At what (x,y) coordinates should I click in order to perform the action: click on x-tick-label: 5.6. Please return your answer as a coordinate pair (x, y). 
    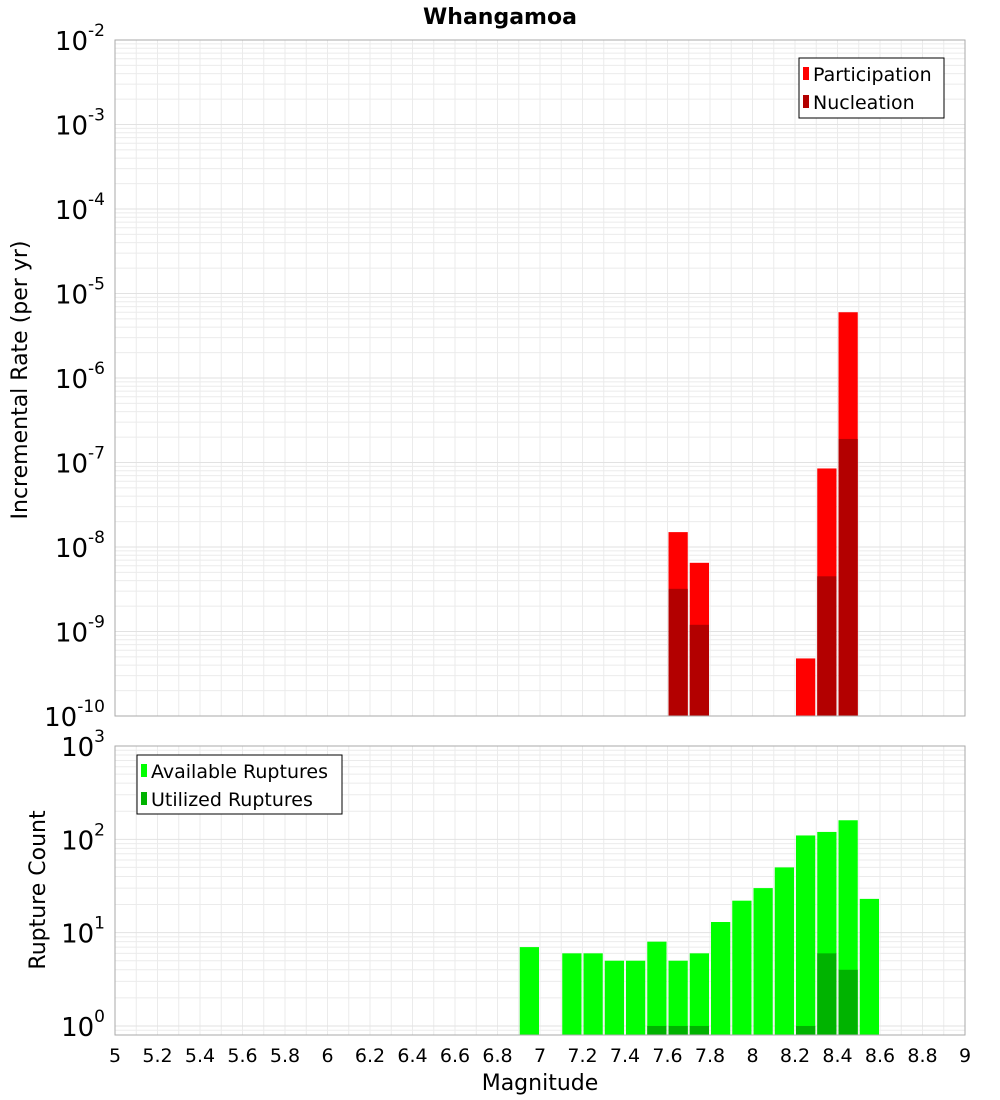
    Looking at the image, I should click on (242, 1056).